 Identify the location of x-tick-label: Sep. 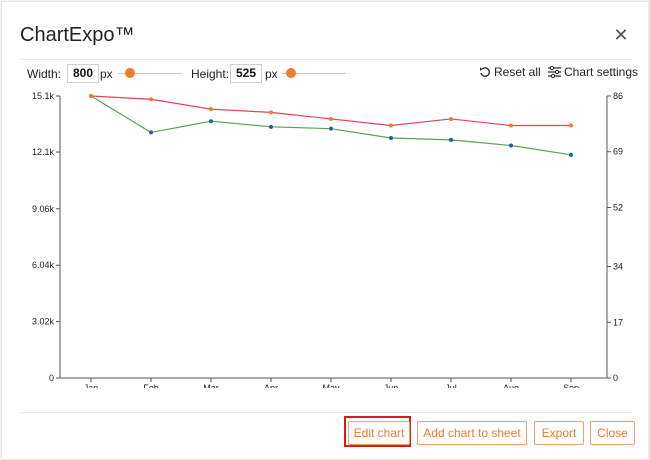
(571, 385).